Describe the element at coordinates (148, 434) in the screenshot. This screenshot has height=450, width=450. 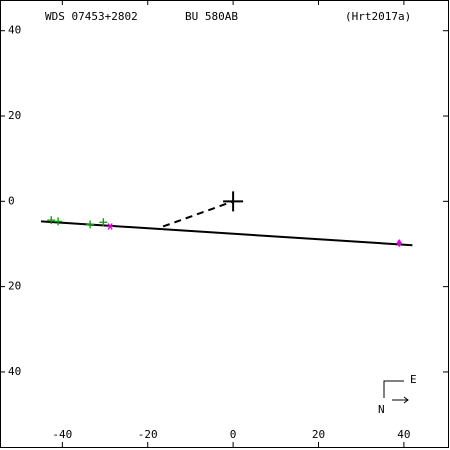
I see `x-tick-label: -20` at that location.